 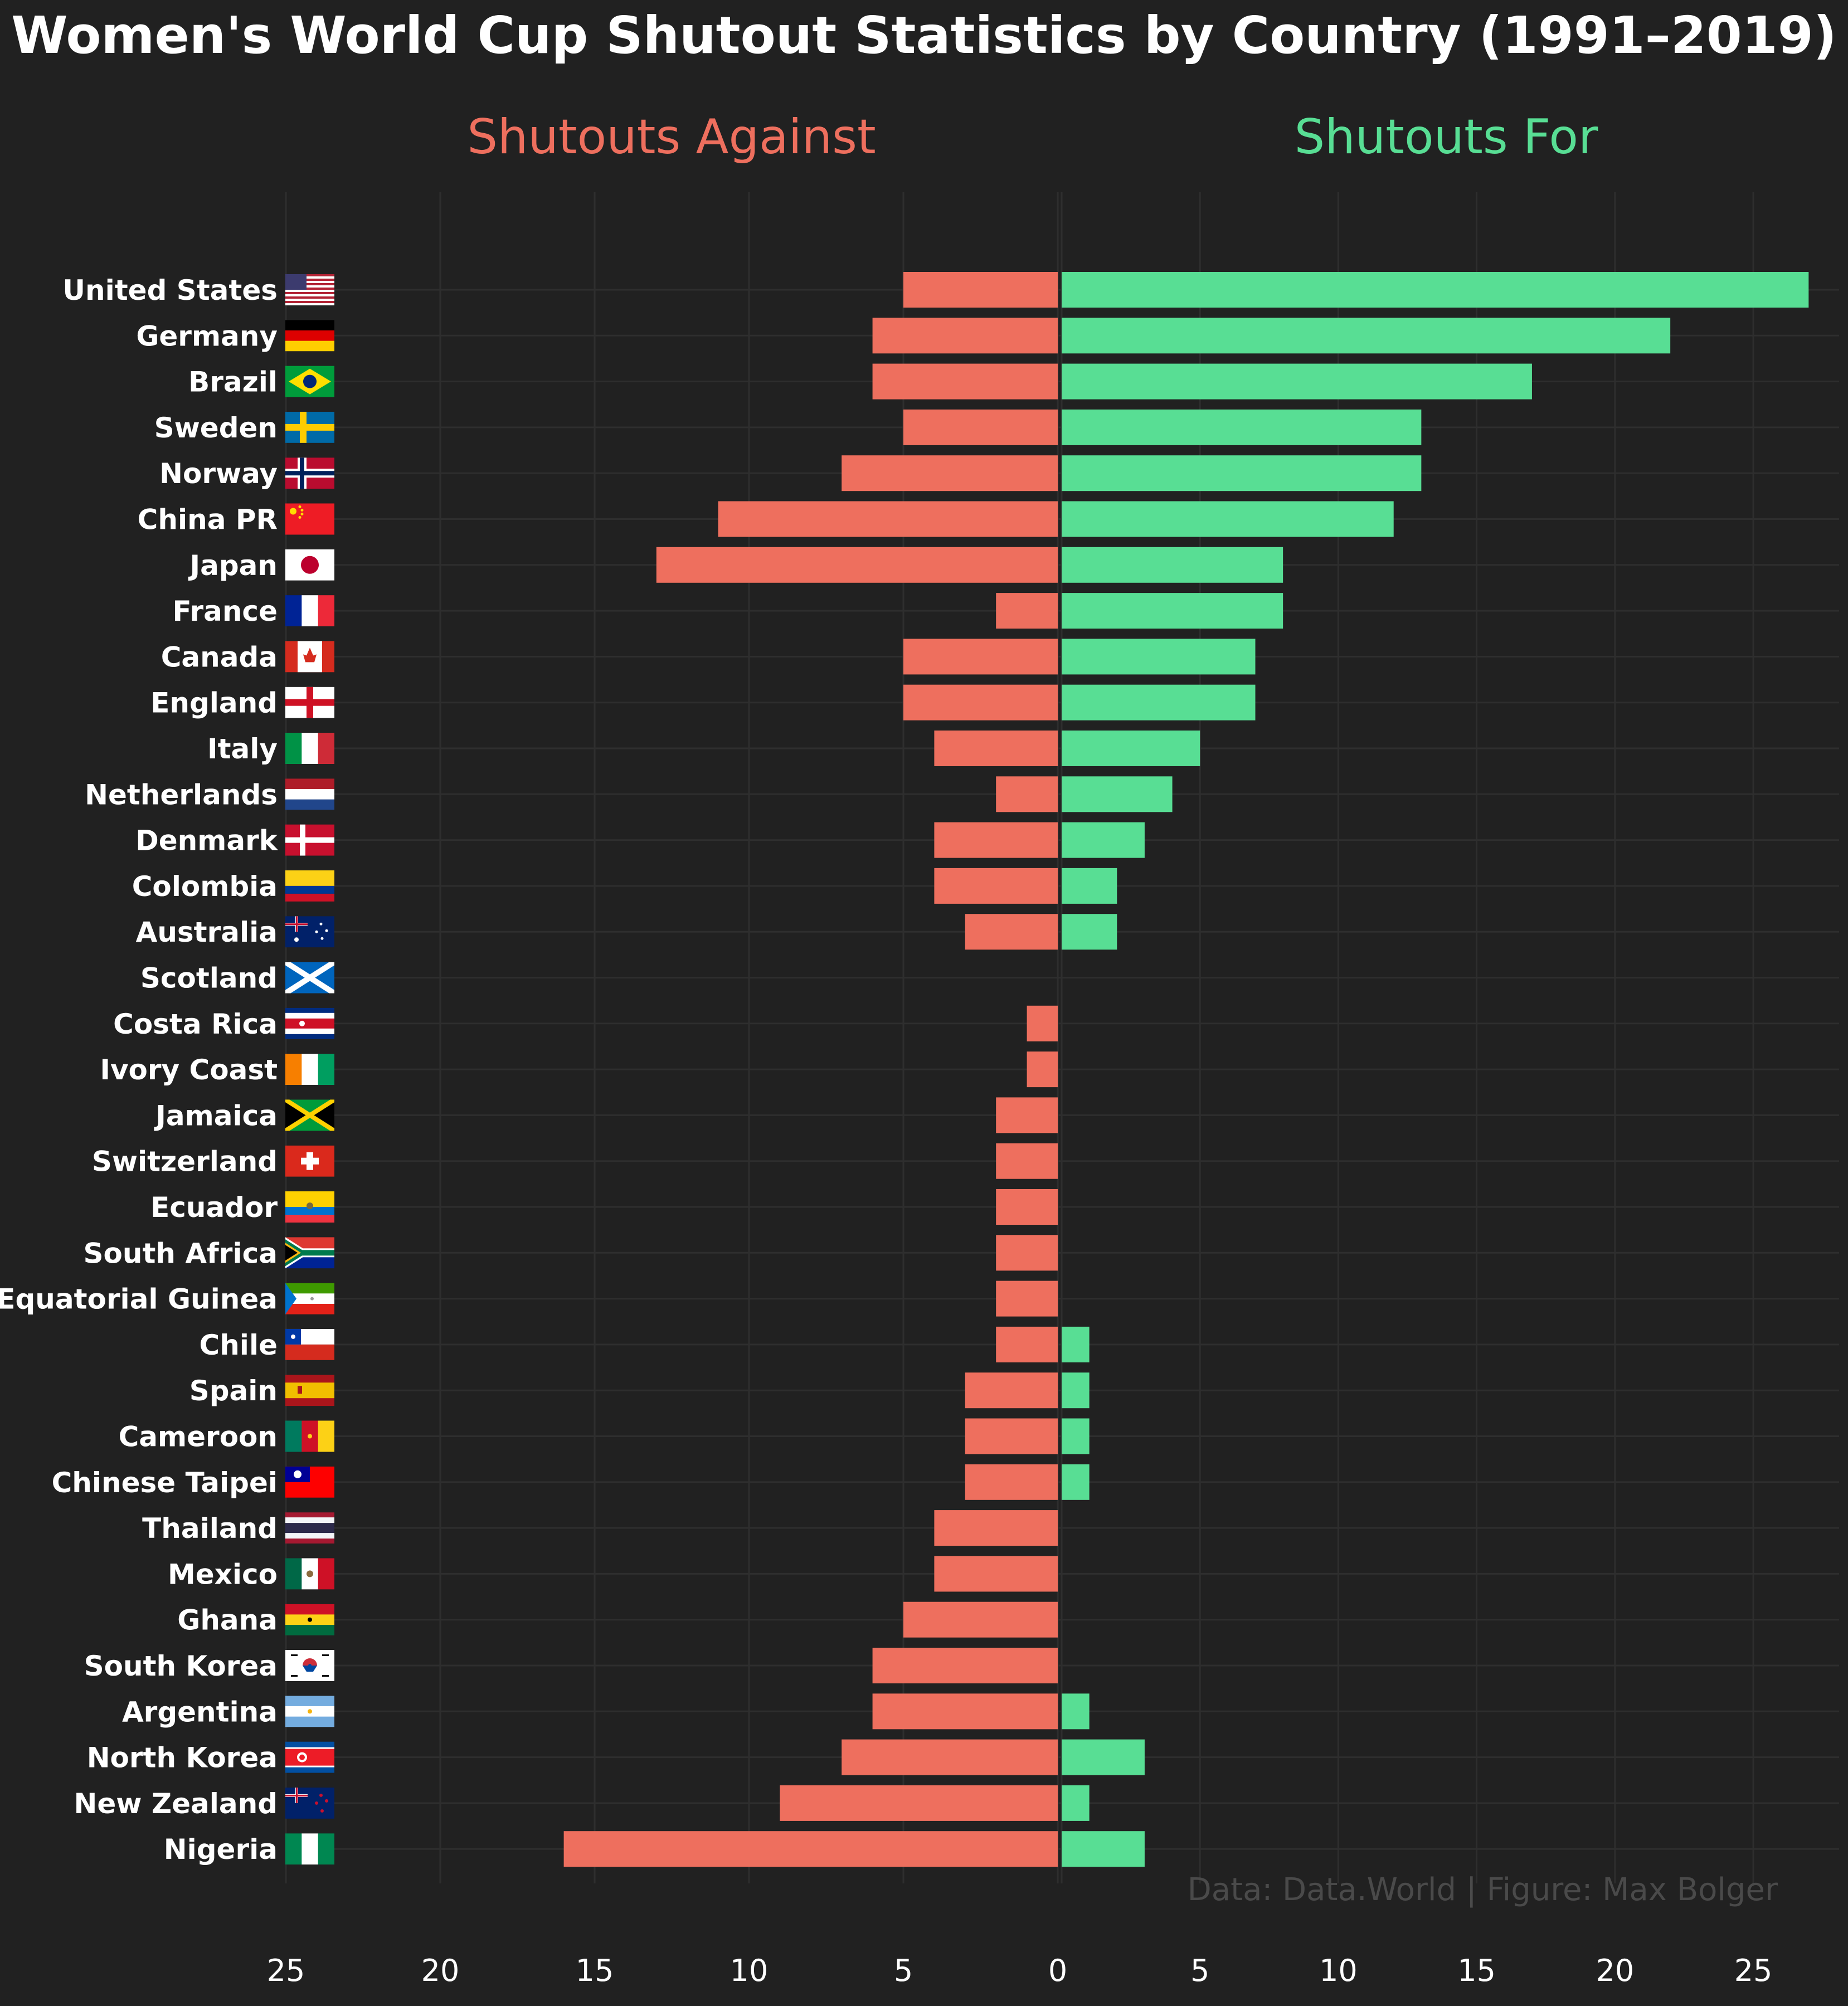 What do you see at coordinates (857, 565) in the screenshot?
I see `bar-against-japan` at bounding box center [857, 565].